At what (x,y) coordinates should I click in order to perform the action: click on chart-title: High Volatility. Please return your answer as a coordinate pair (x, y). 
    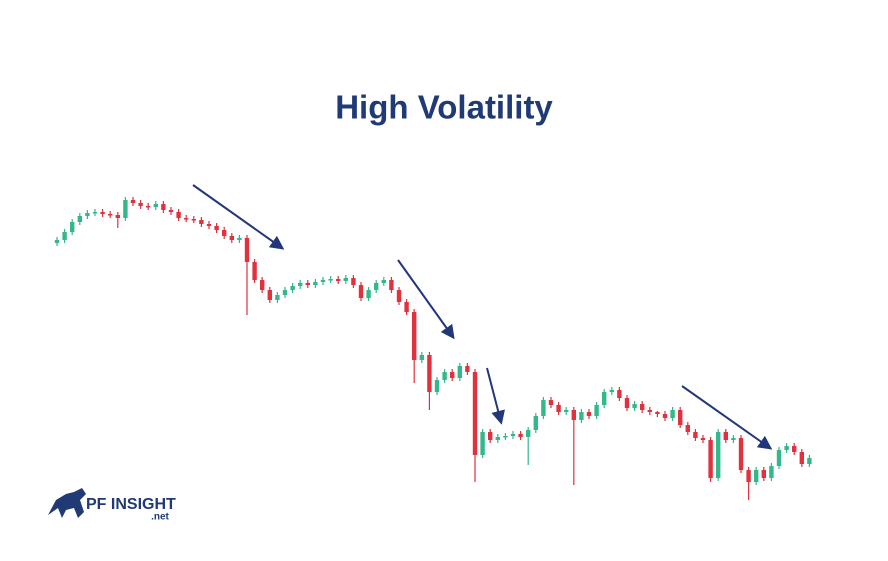
    Looking at the image, I should click on (444, 107).